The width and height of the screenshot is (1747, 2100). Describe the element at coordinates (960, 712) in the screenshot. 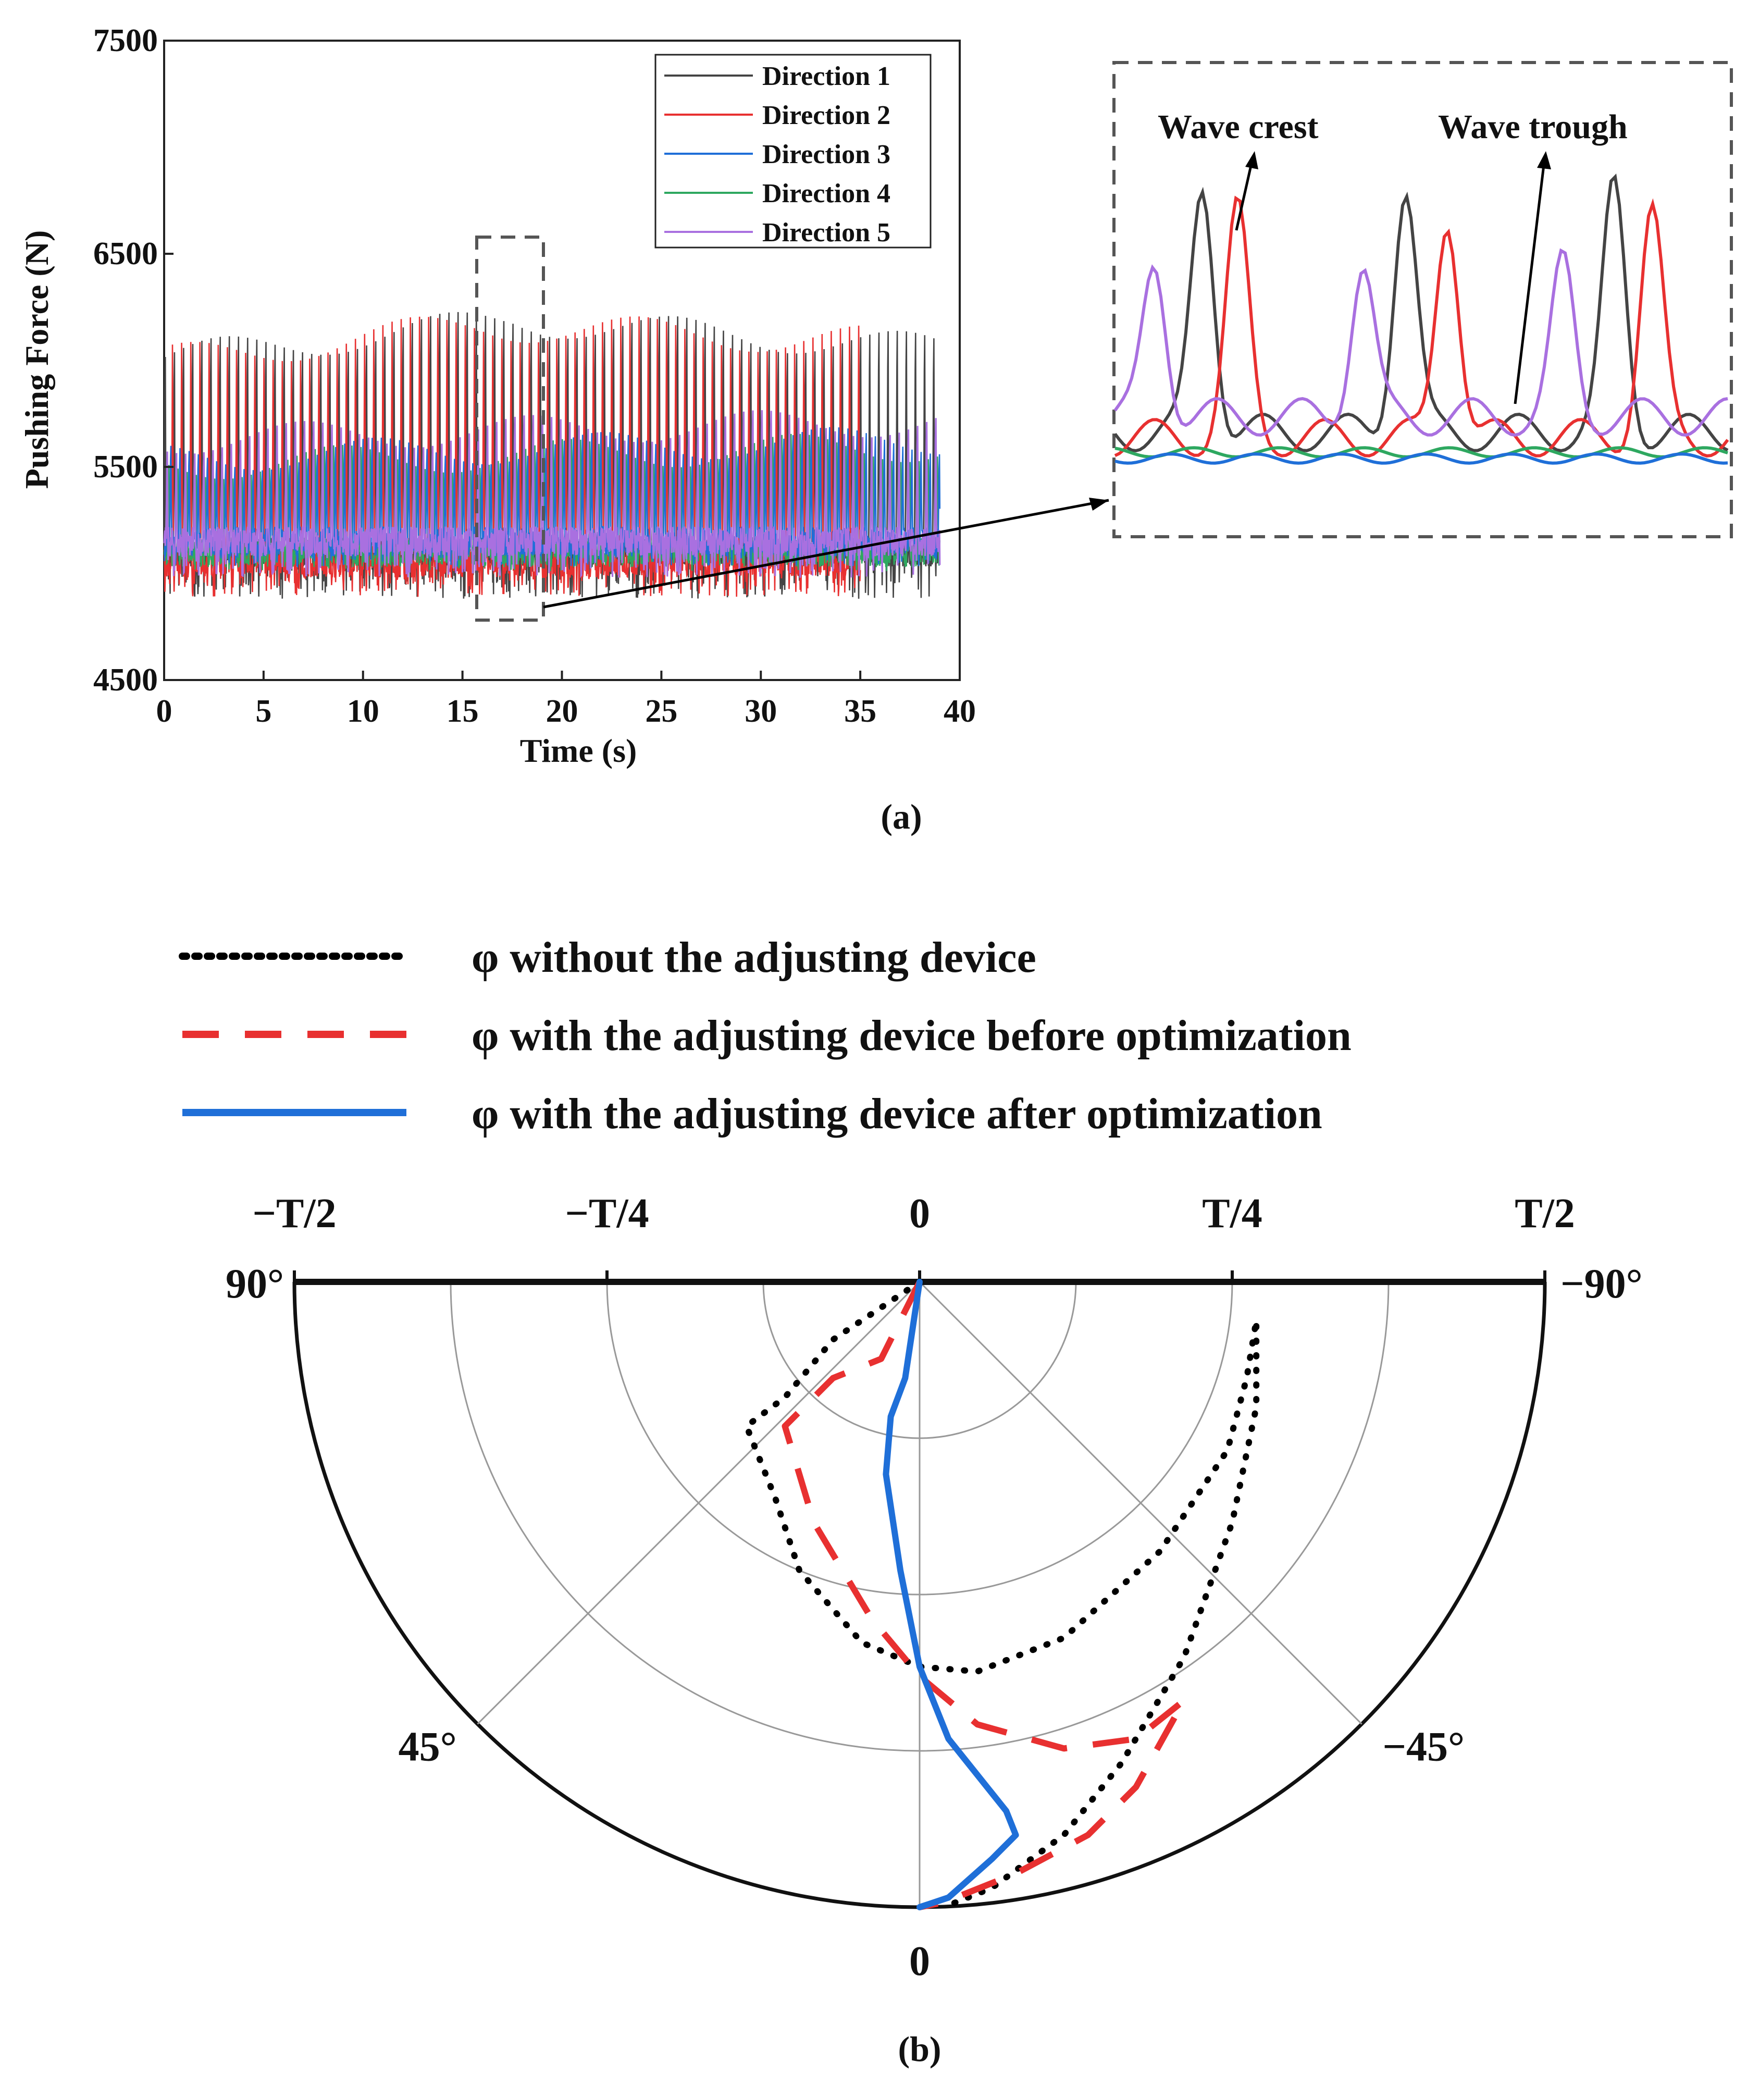

I see `x-tick-label: 40` at that location.